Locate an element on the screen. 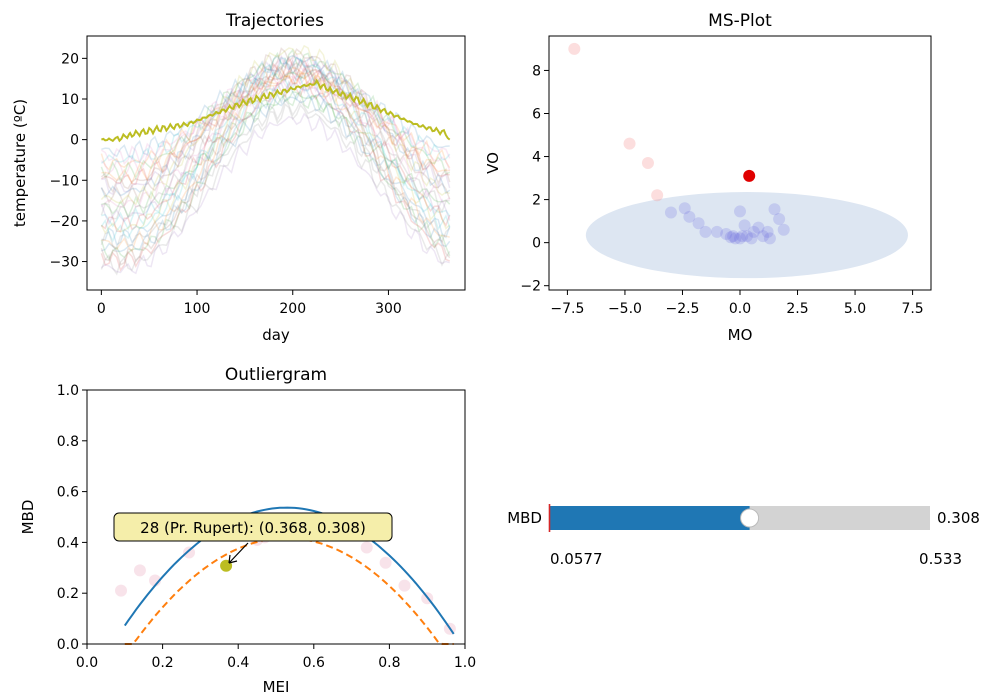 The width and height of the screenshot is (990, 695). trajectories-axes-frame is located at coordinates (276, 163).